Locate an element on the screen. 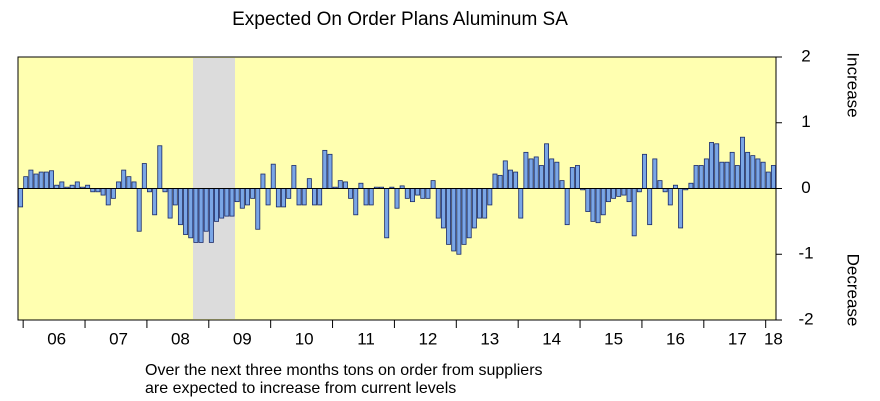  x-tick-label: 15 is located at coordinates (613, 338).